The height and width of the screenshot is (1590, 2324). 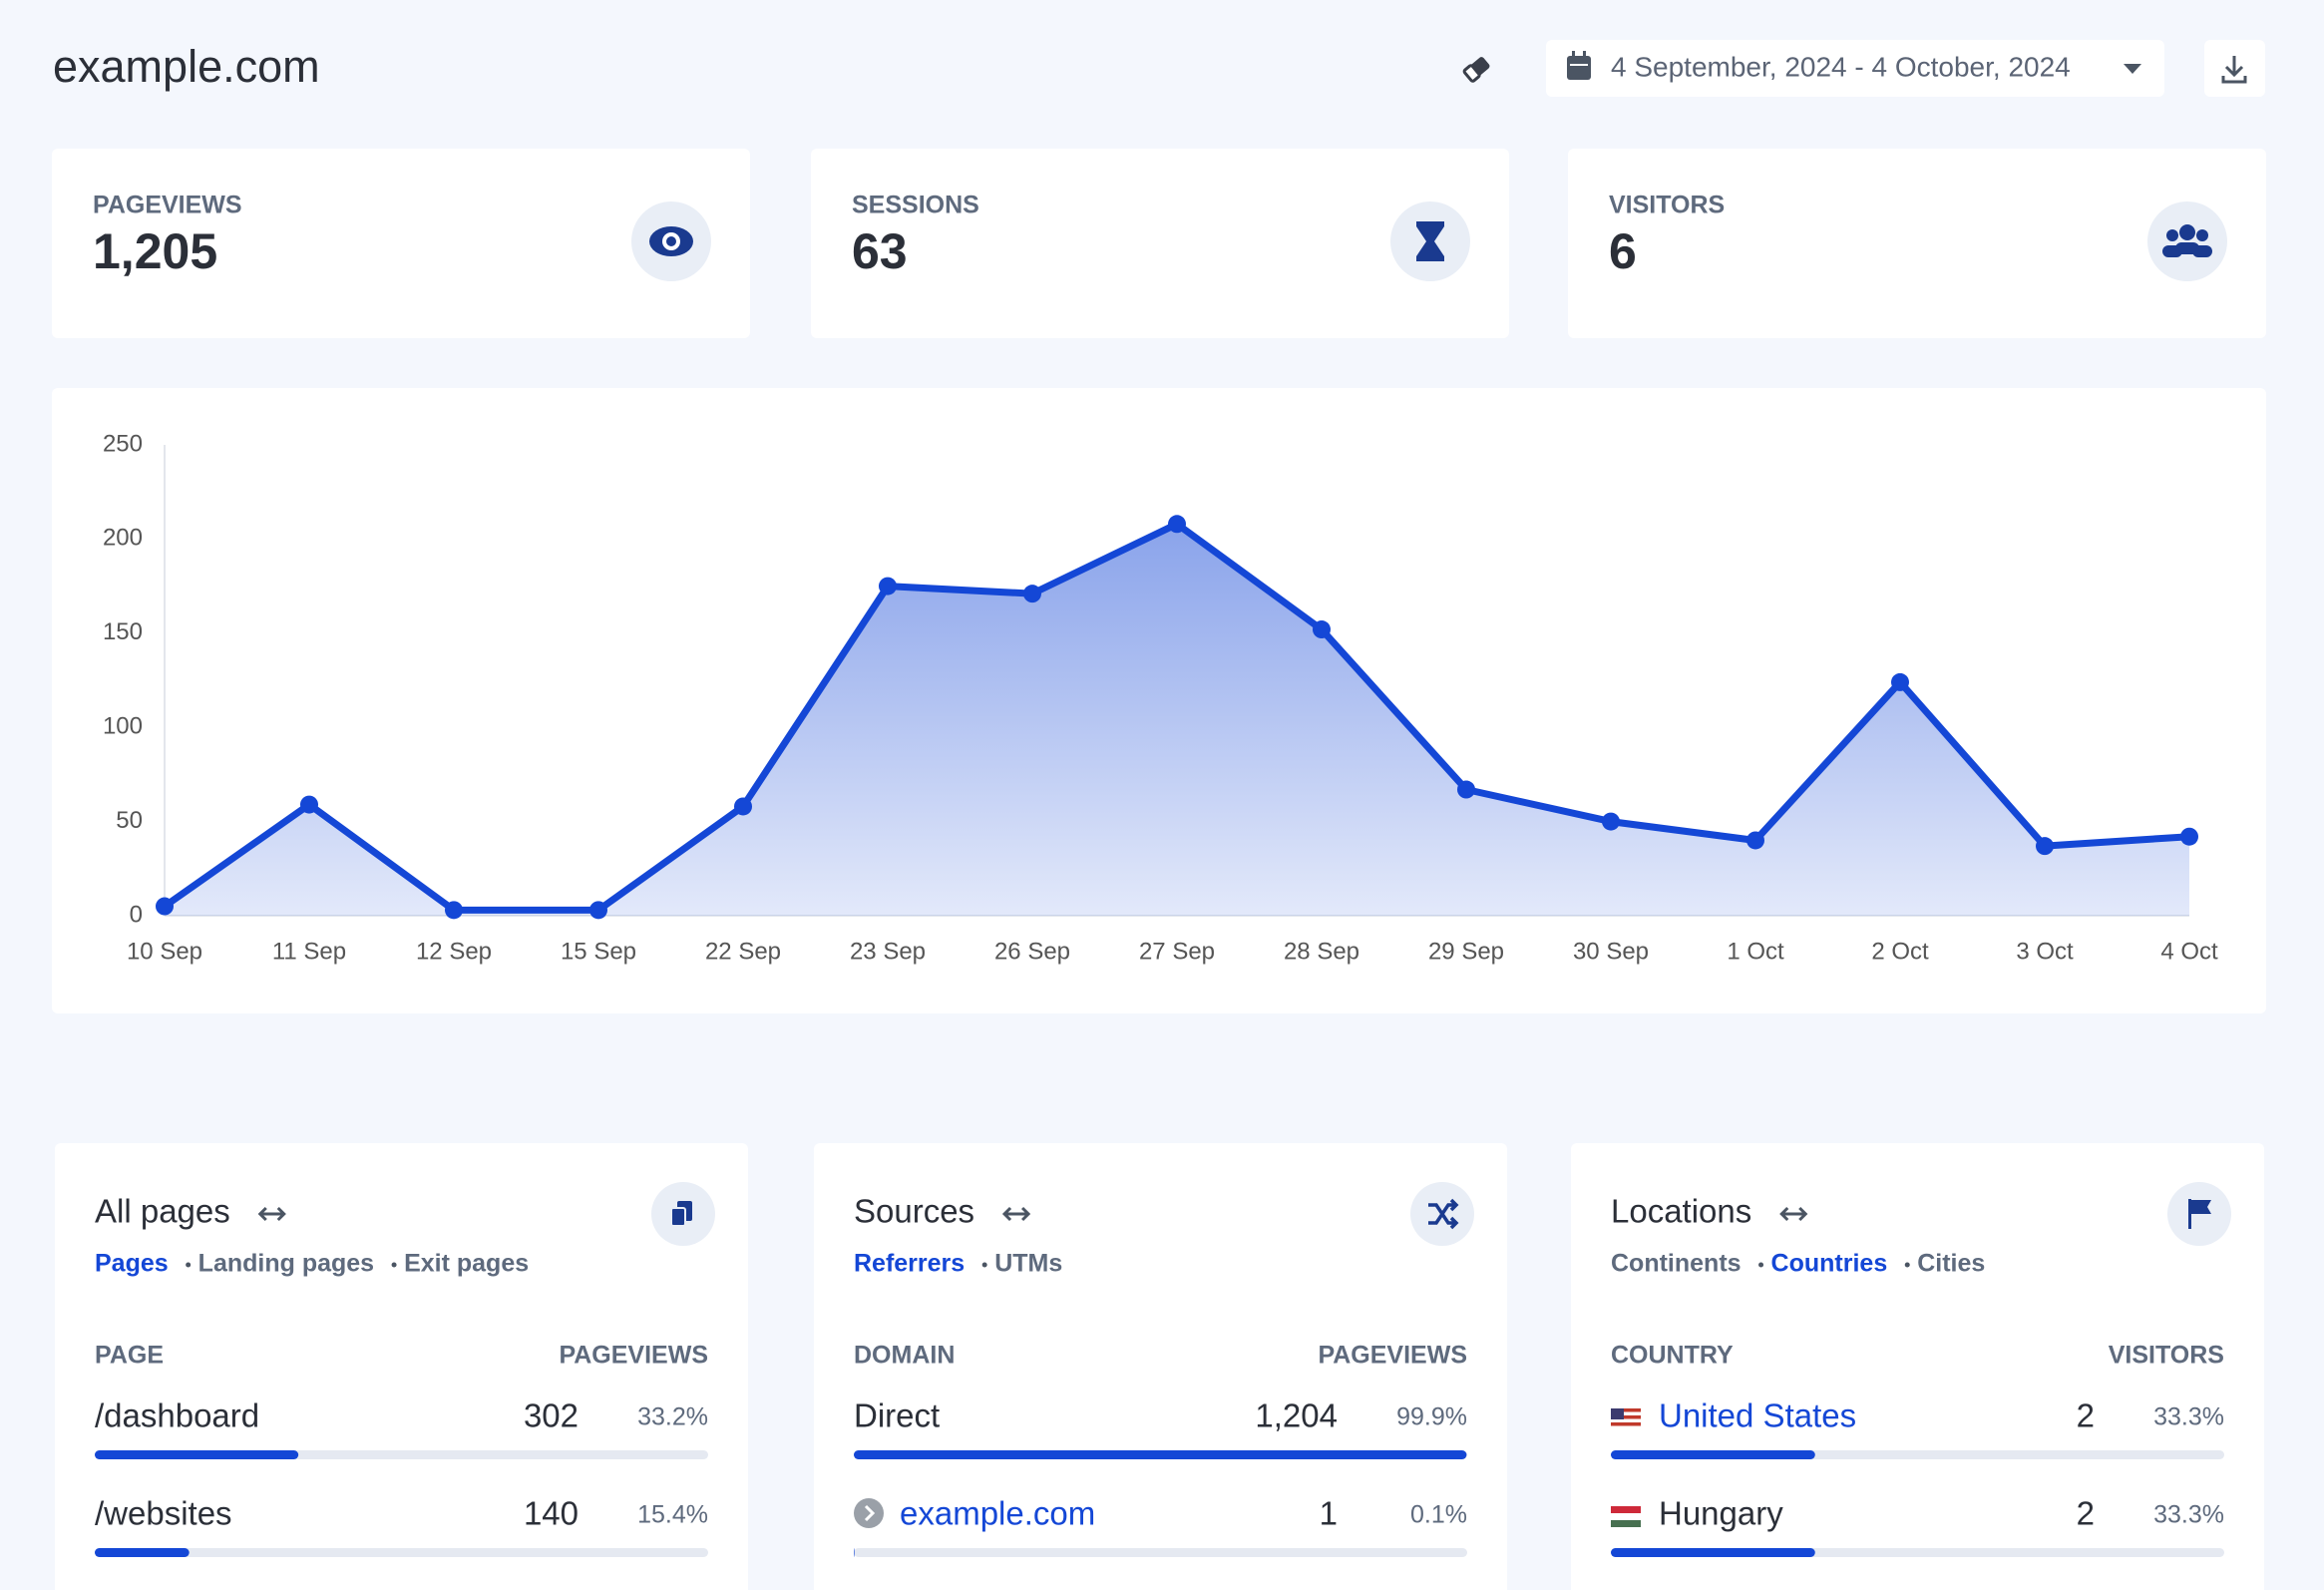 I want to click on x-tick-label: 12 Sep, so click(x=454, y=951).